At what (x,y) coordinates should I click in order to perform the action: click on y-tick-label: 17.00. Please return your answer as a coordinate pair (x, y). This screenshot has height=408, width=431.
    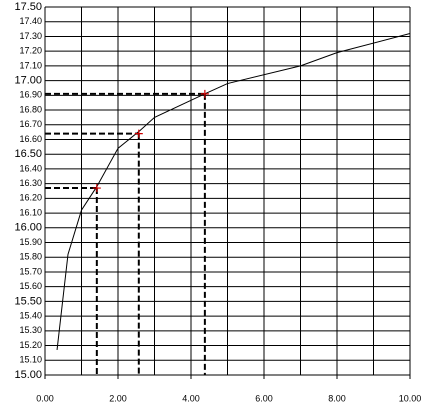
    Looking at the image, I should click on (28, 81).